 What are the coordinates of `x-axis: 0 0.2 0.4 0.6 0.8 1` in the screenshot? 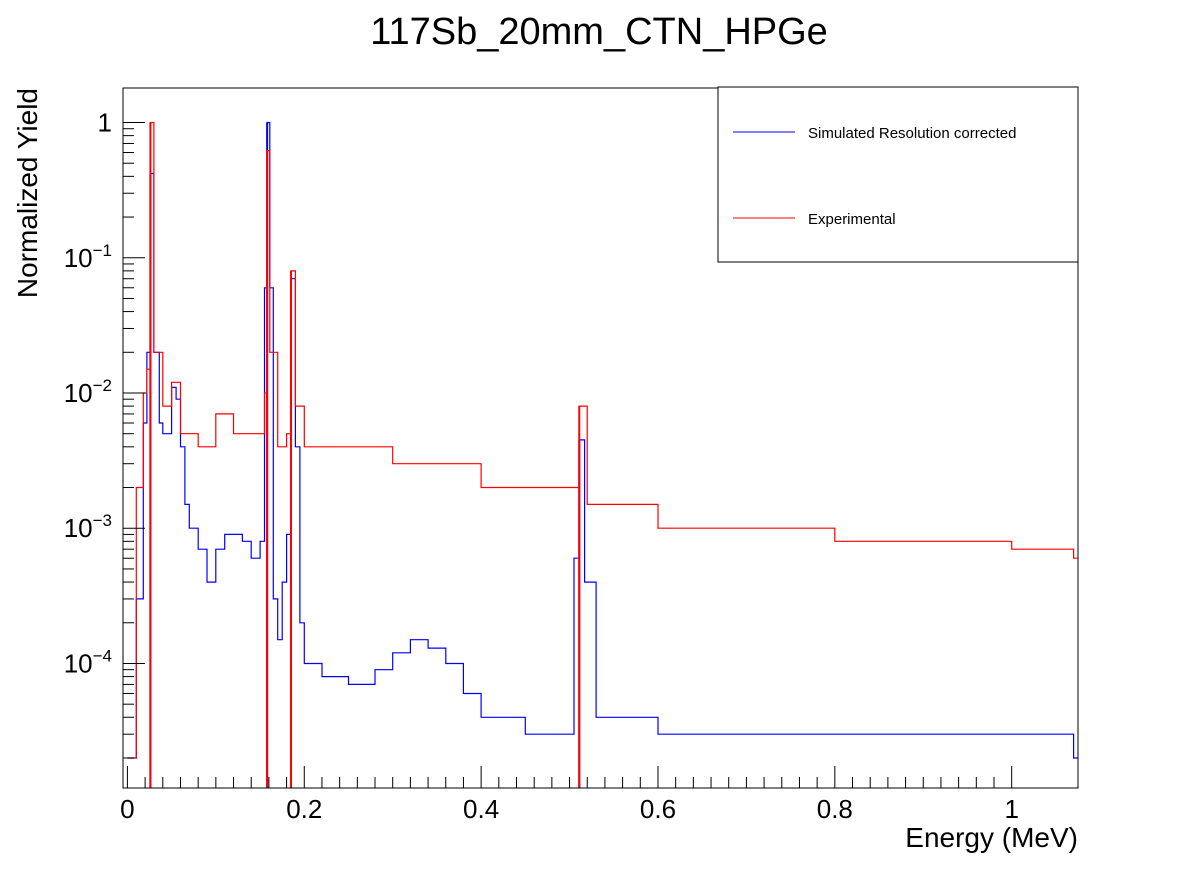 It's located at (569, 795).